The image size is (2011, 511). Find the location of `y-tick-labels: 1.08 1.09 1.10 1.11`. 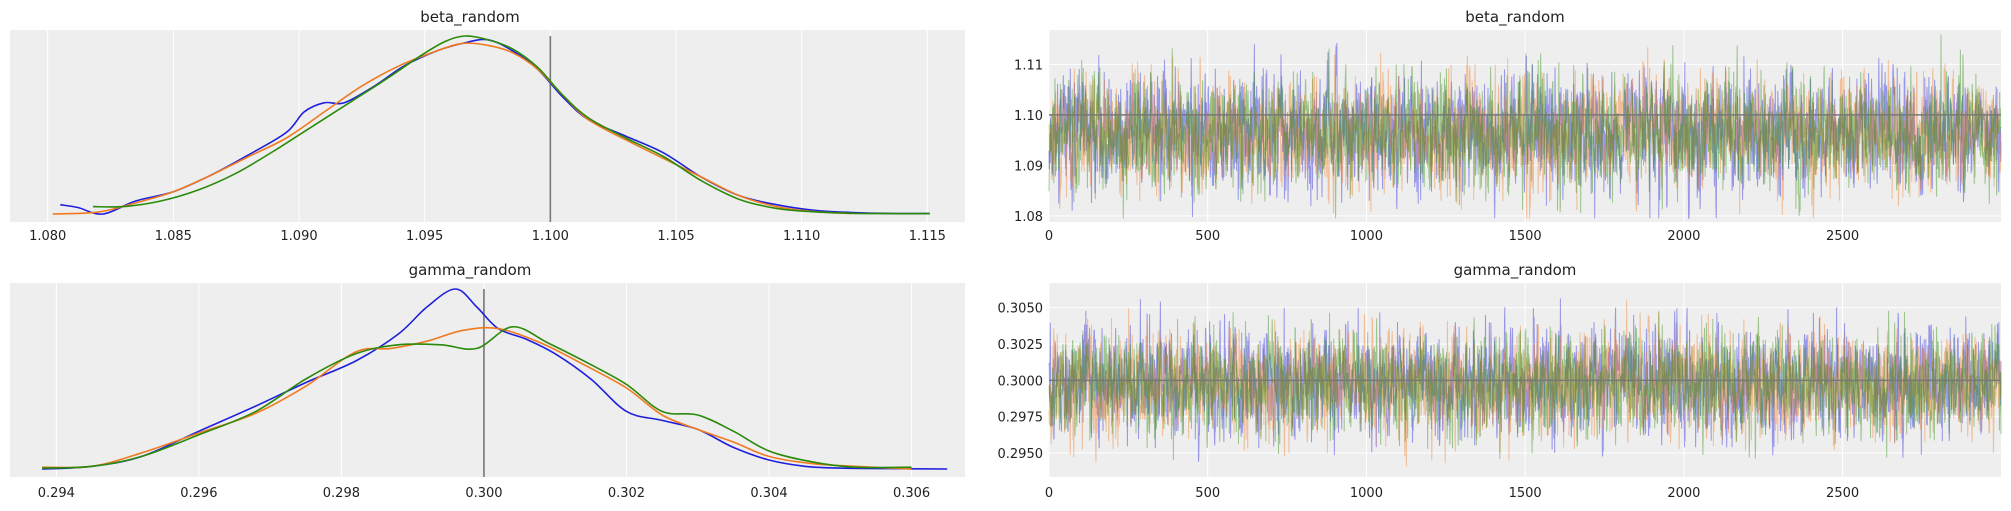

y-tick-labels: 1.08 1.09 1.10 1.11 is located at coordinates (1028, 141).